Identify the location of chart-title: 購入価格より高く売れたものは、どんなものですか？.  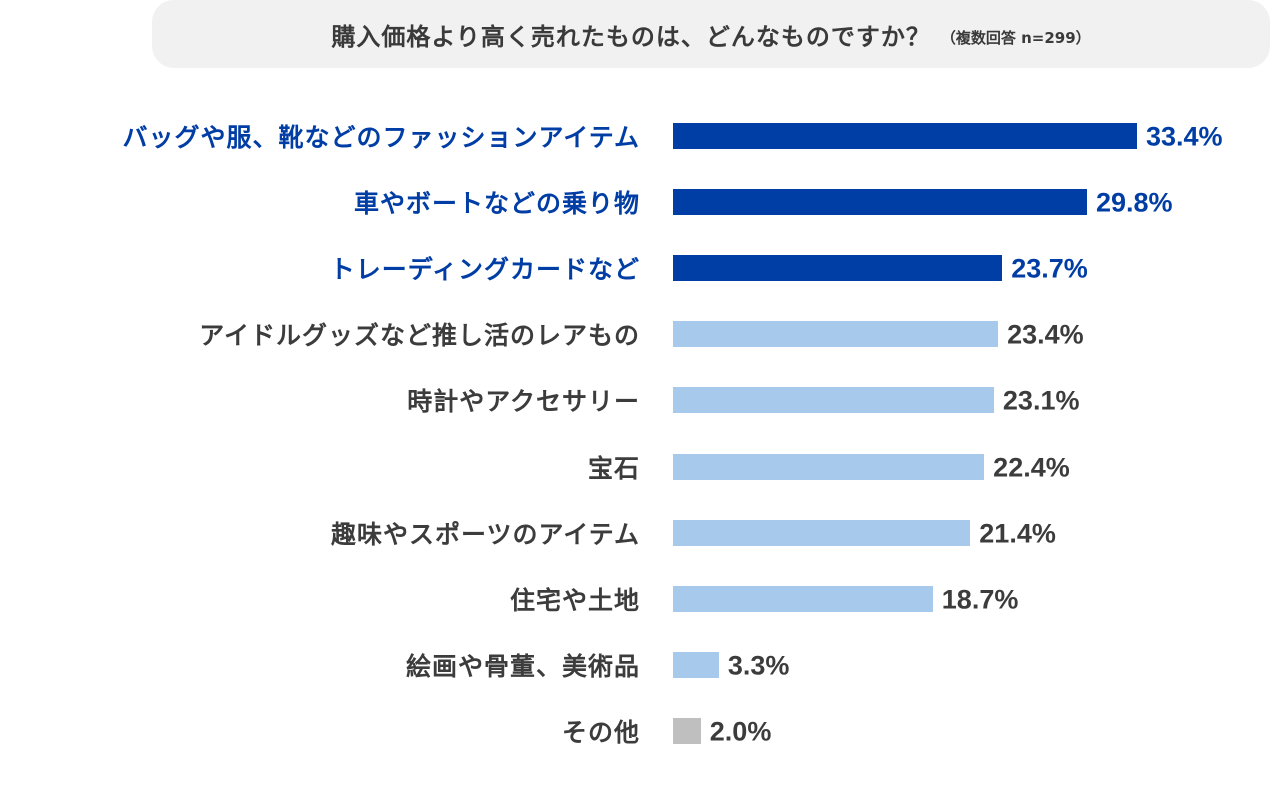
(631, 36).